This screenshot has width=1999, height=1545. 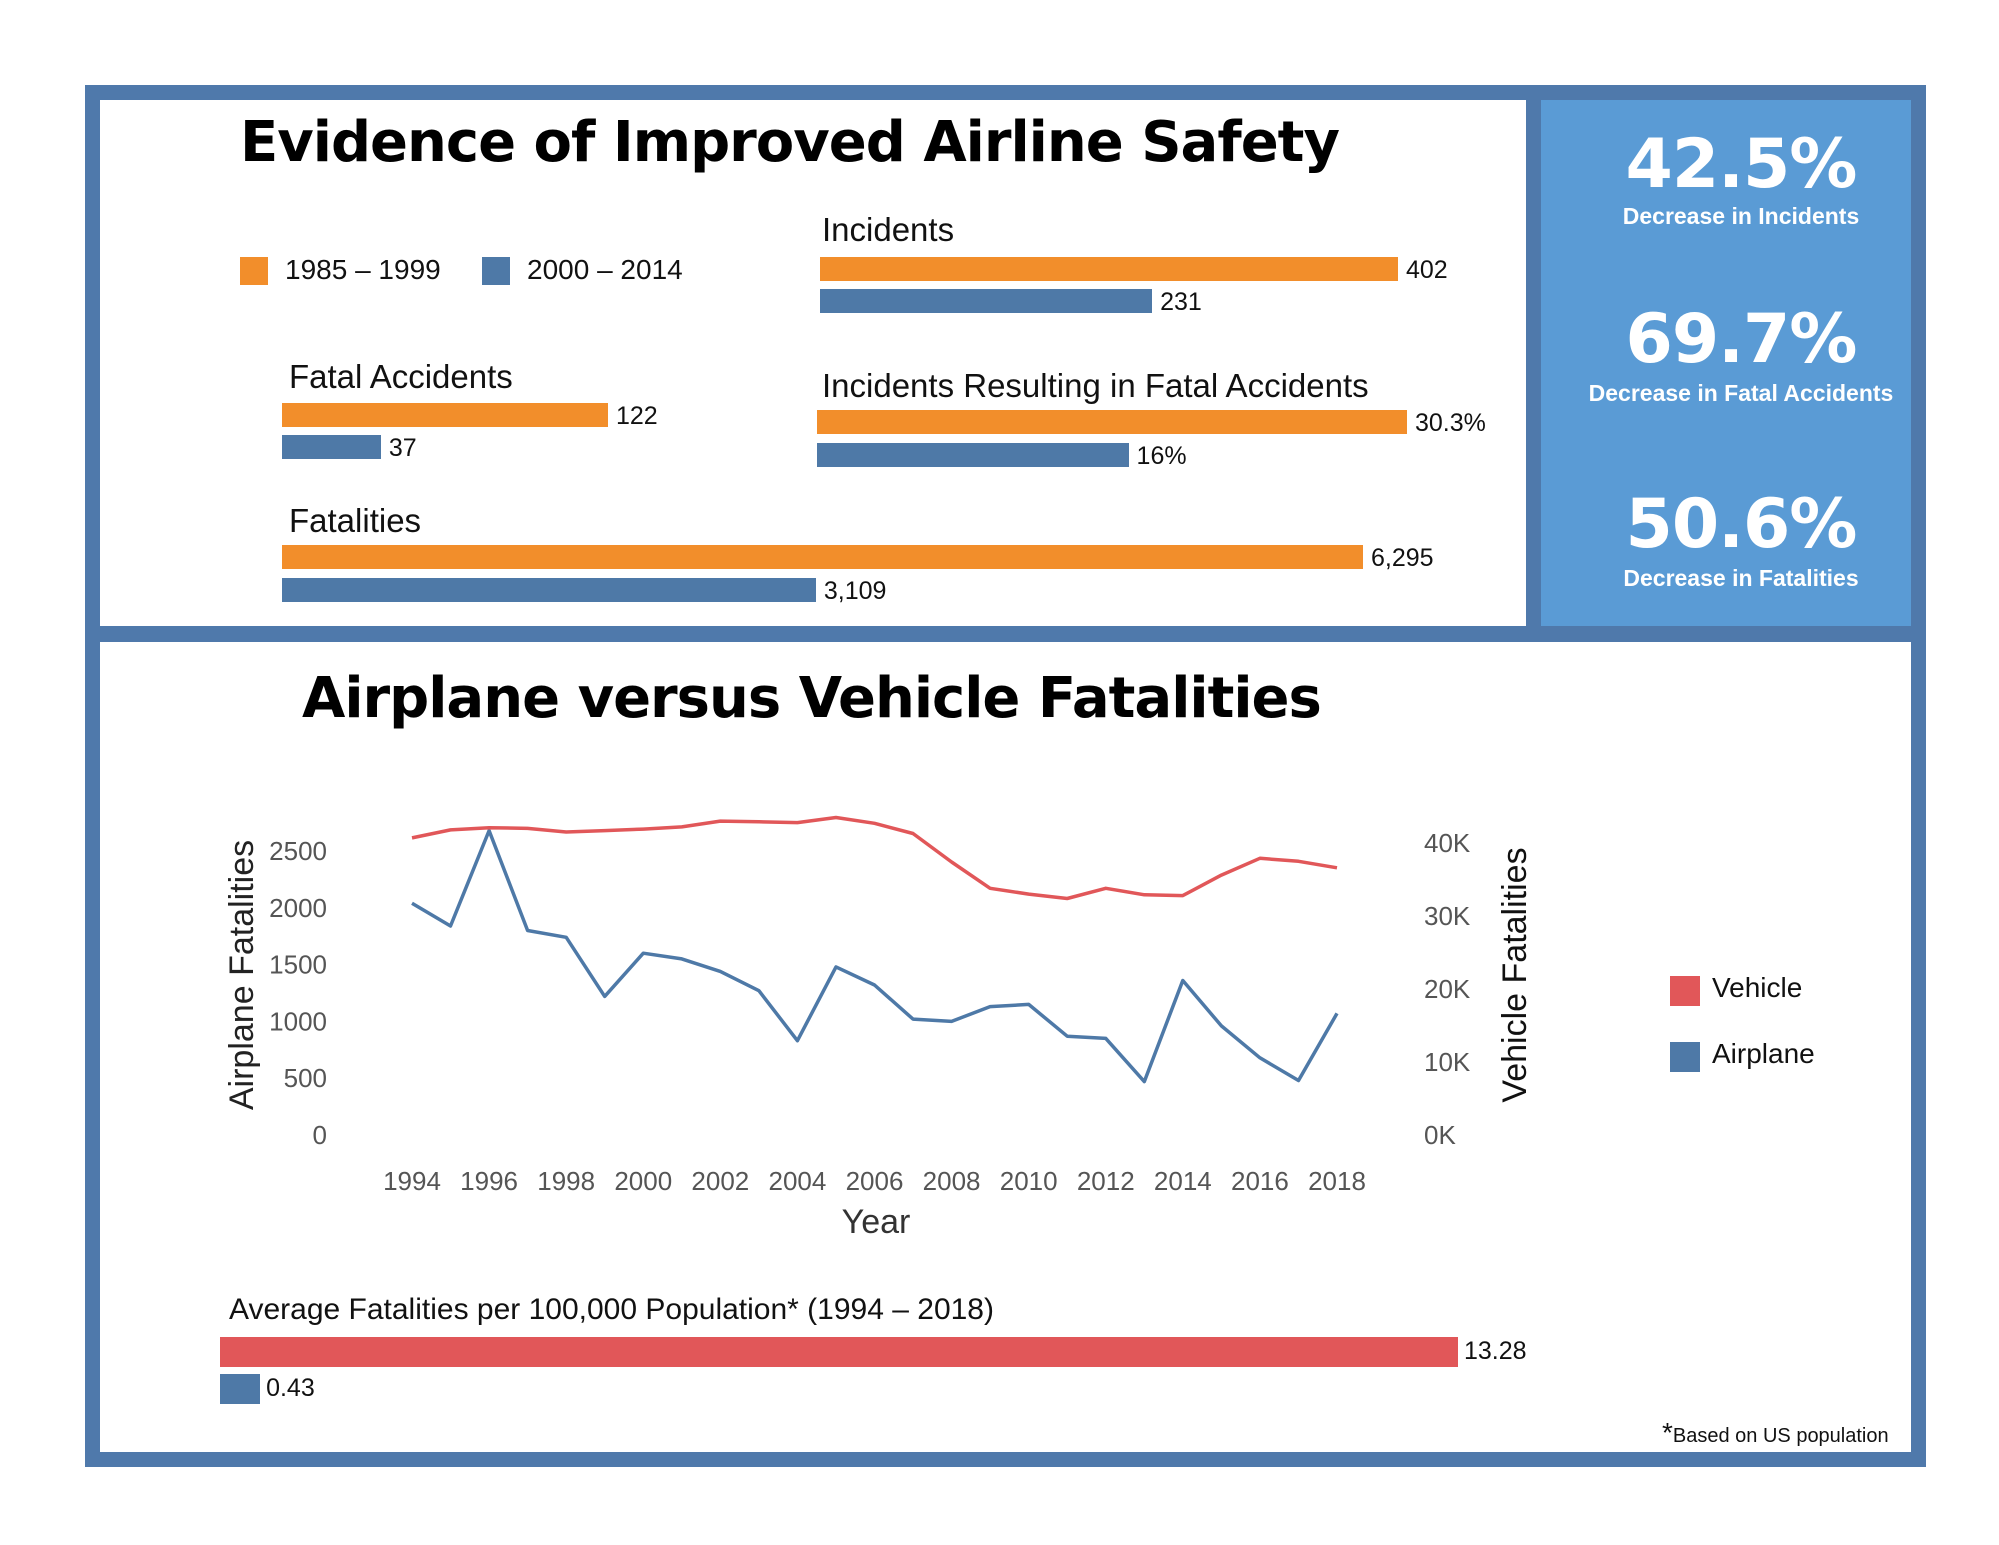 What do you see at coordinates (445, 415) in the screenshot?
I see `bar-fatal-accidents-1985-1999` at bounding box center [445, 415].